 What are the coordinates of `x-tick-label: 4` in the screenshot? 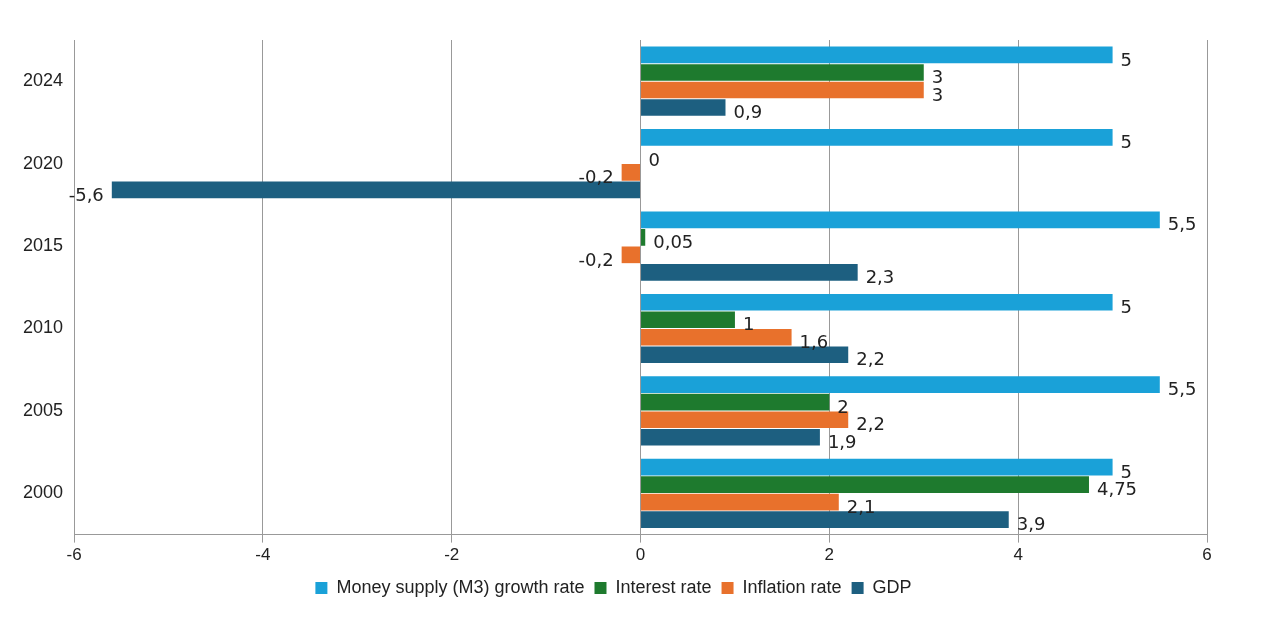 It's located at (1018, 555).